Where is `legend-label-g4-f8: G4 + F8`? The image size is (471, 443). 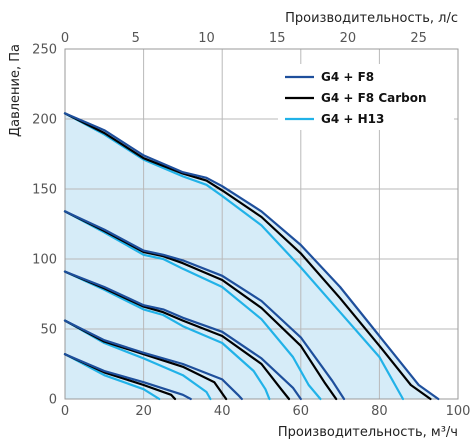
legend-label-g4-f8: G4 + F8 is located at coordinates (347, 77).